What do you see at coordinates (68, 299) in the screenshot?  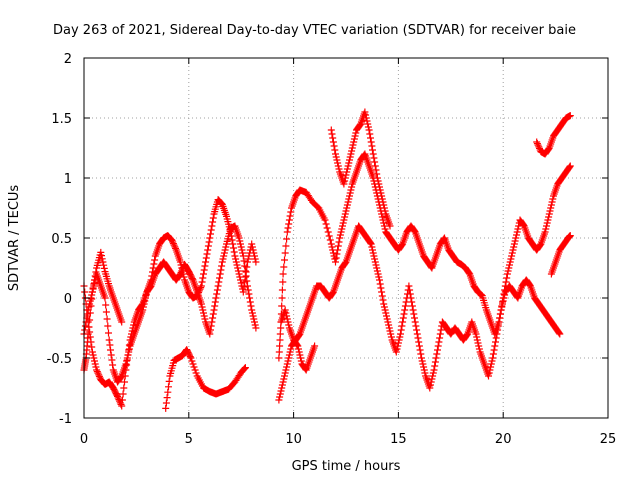 I see `y-tick-label: 0` at bounding box center [68, 299].